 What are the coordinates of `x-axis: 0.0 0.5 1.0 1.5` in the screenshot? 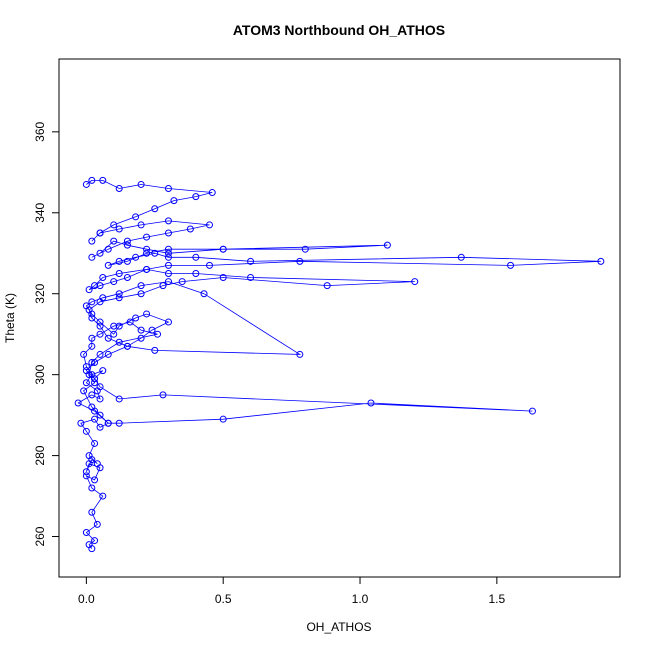 It's located at (292, 591).